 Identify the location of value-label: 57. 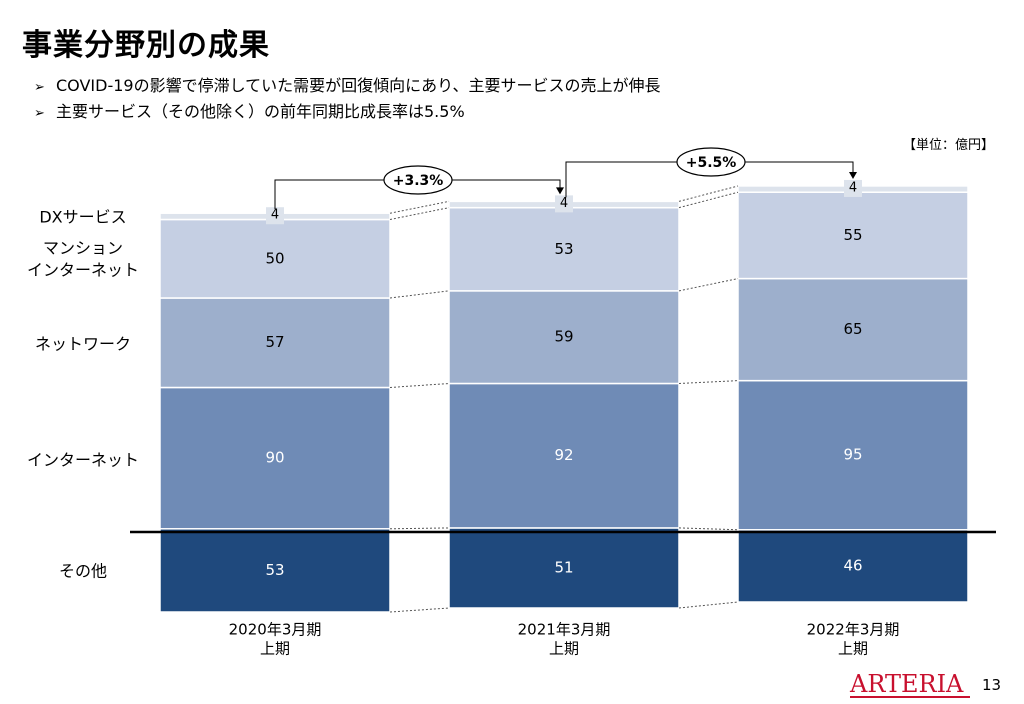
(274, 342).